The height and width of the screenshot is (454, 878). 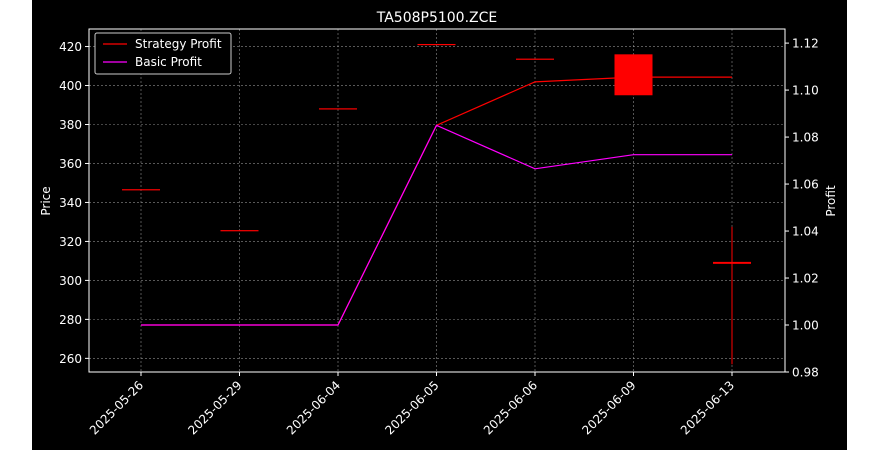 I want to click on legend-label-basic-profit: Basic Profit, so click(x=168, y=62).